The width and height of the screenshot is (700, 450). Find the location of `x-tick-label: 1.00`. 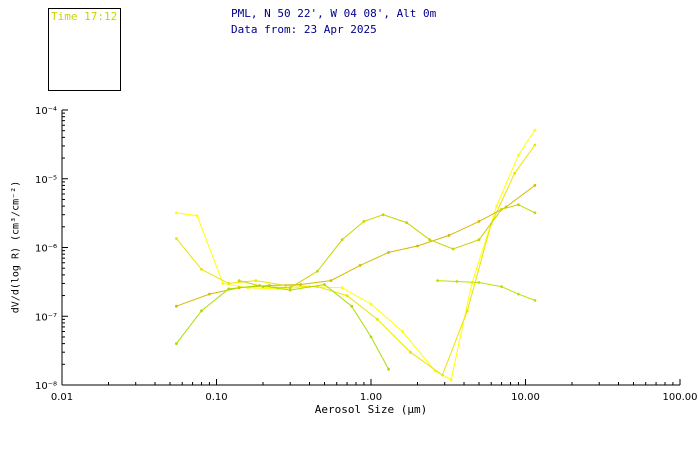

x-tick-label: 1.00 is located at coordinates (371, 397).